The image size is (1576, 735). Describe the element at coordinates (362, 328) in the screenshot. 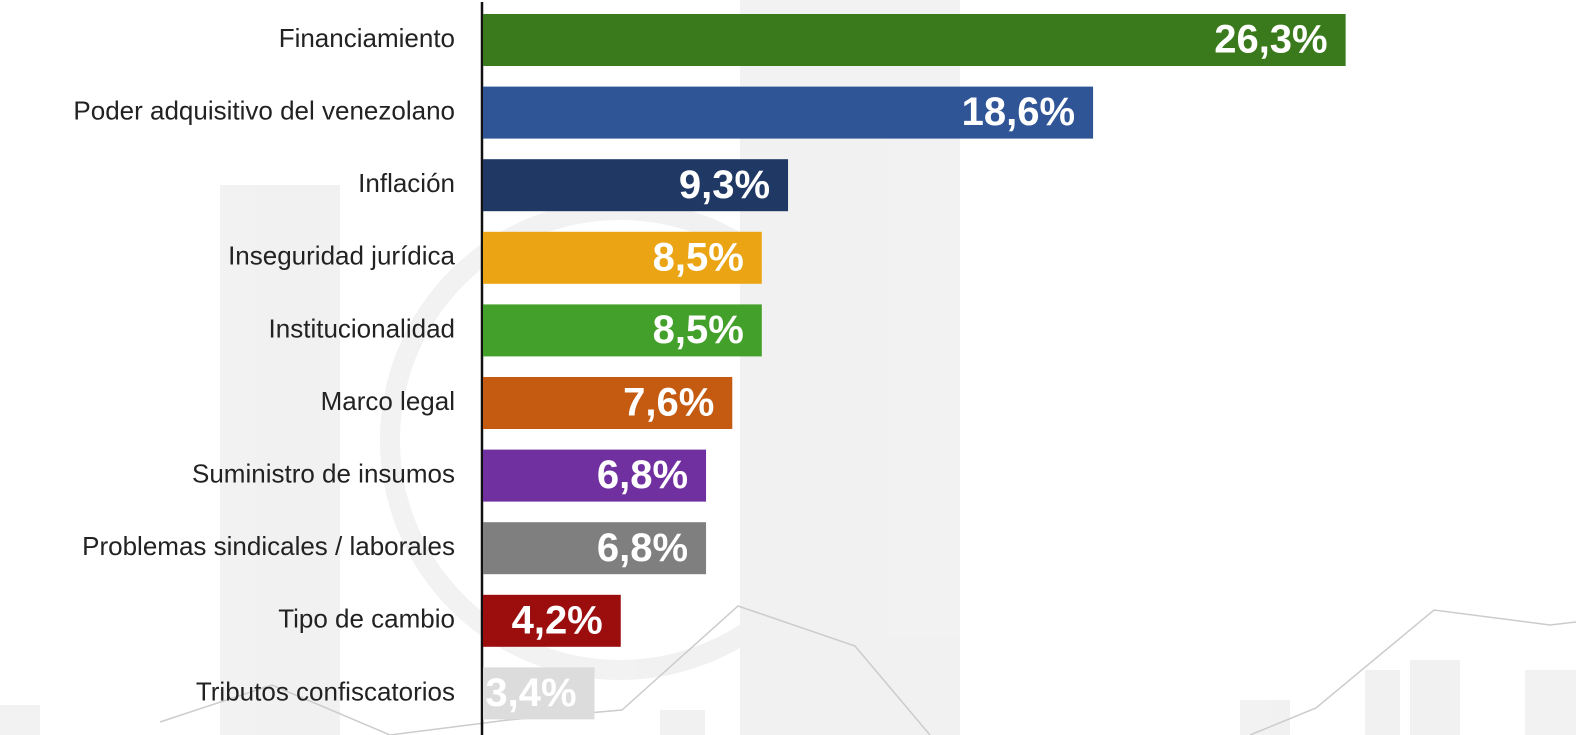

I see `category-label: Institucionalidad` at that location.